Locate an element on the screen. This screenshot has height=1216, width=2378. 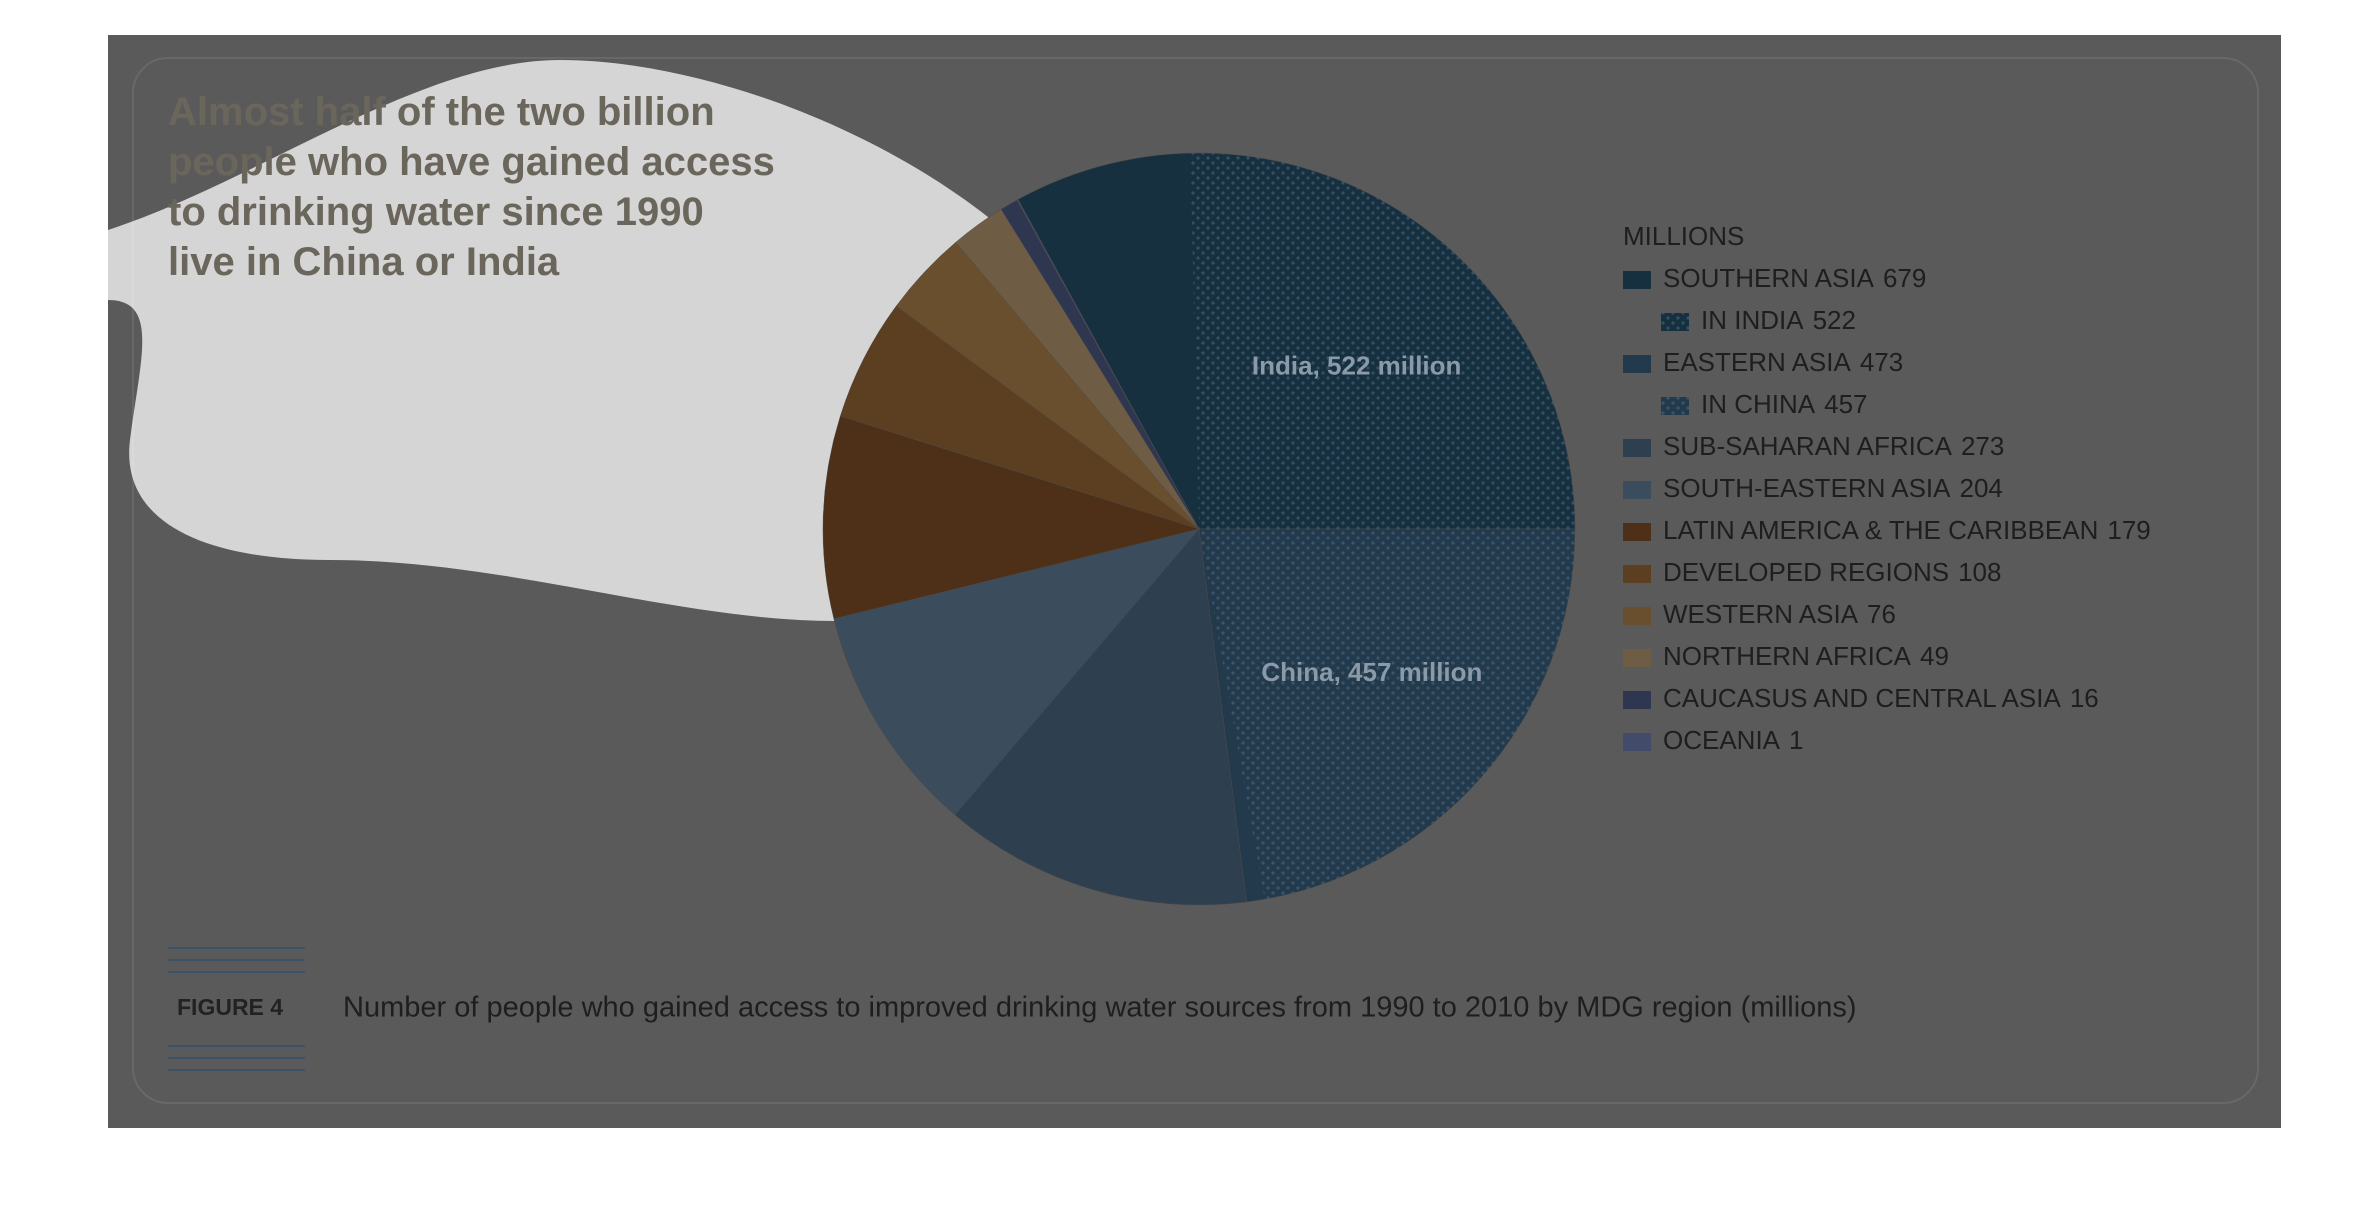
legend-value: 204 is located at coordinates (1981, 488).